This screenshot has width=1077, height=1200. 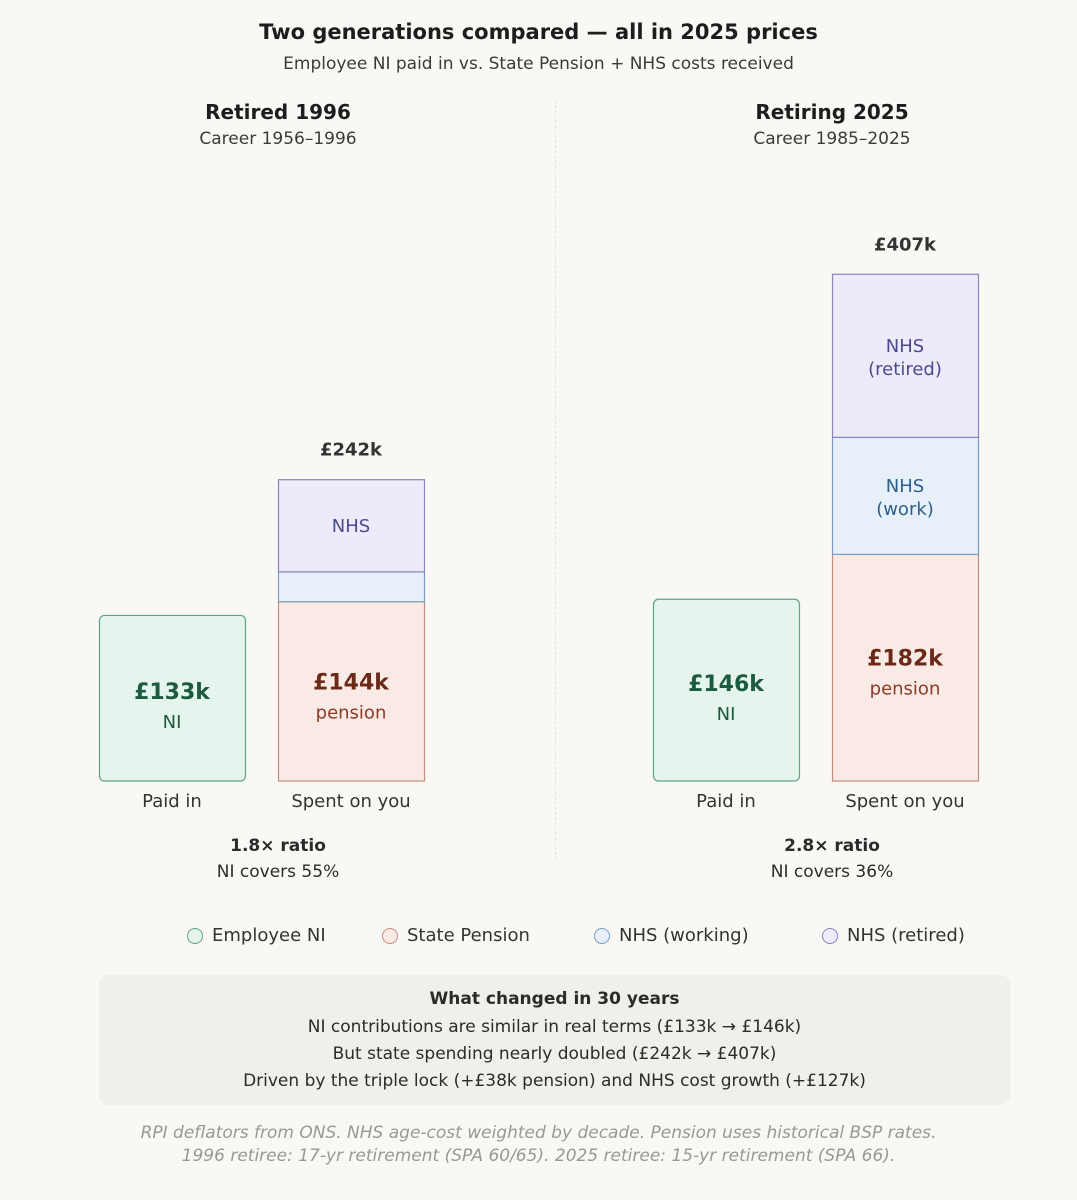 What do you see at coordinates (350, 801) in the screenshot?
I see `category-spent-1996: Spent on you` at bounding box center [350, 801].